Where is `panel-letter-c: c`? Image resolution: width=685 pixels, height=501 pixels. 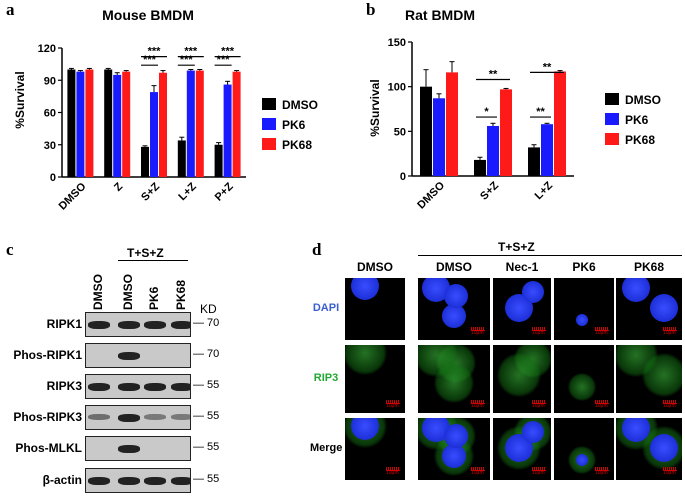
panel-letter-c: c is located at coordinates (10, 249).